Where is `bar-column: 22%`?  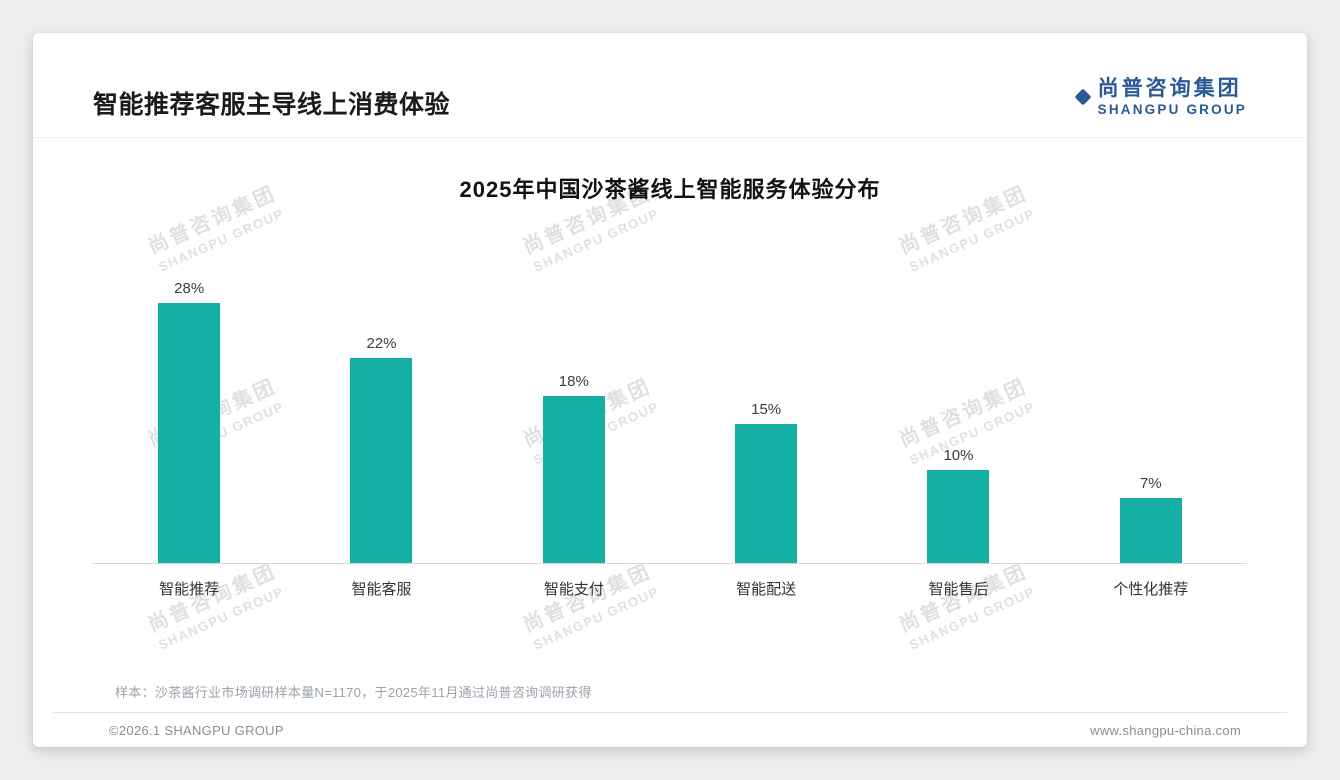
bar-column: 22% is located at coordinates (381, 449).